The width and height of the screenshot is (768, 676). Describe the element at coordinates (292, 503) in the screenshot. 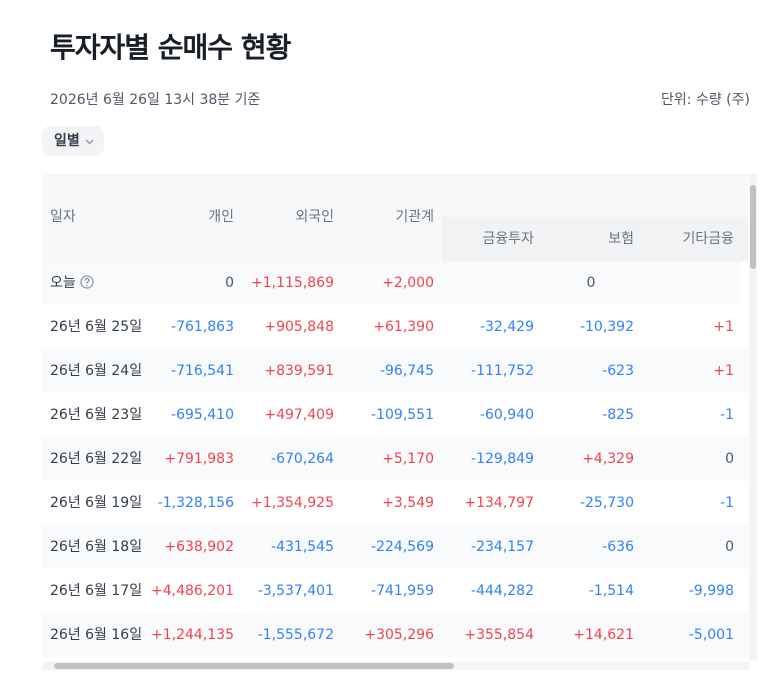

I see `value-cell: +1,354,925` at that location.